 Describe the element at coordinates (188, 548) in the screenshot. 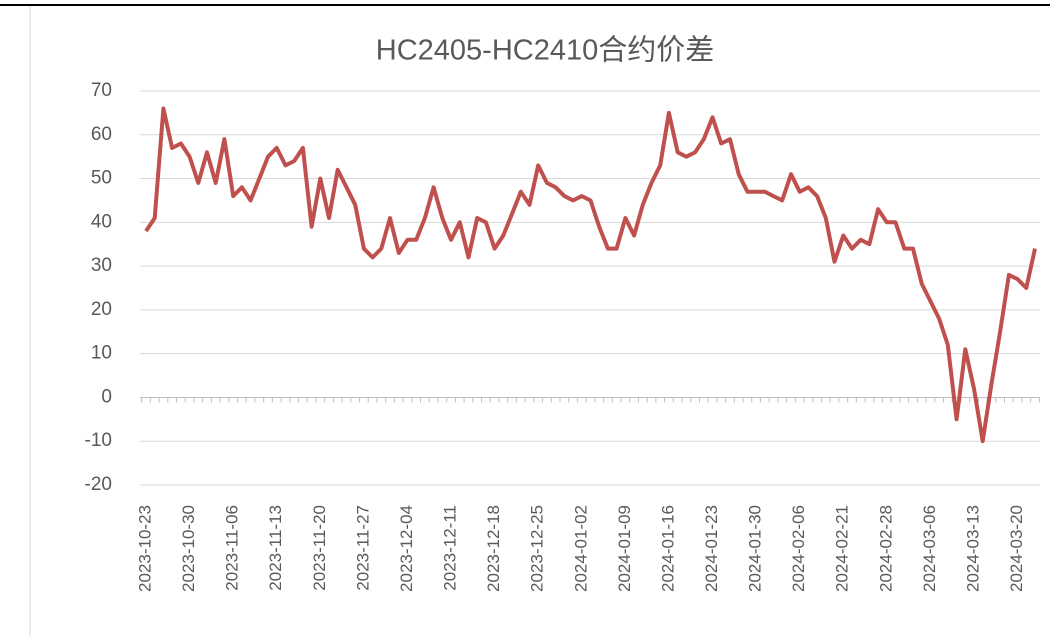

I see `x-tick-label: 2023-10-30` at that location.